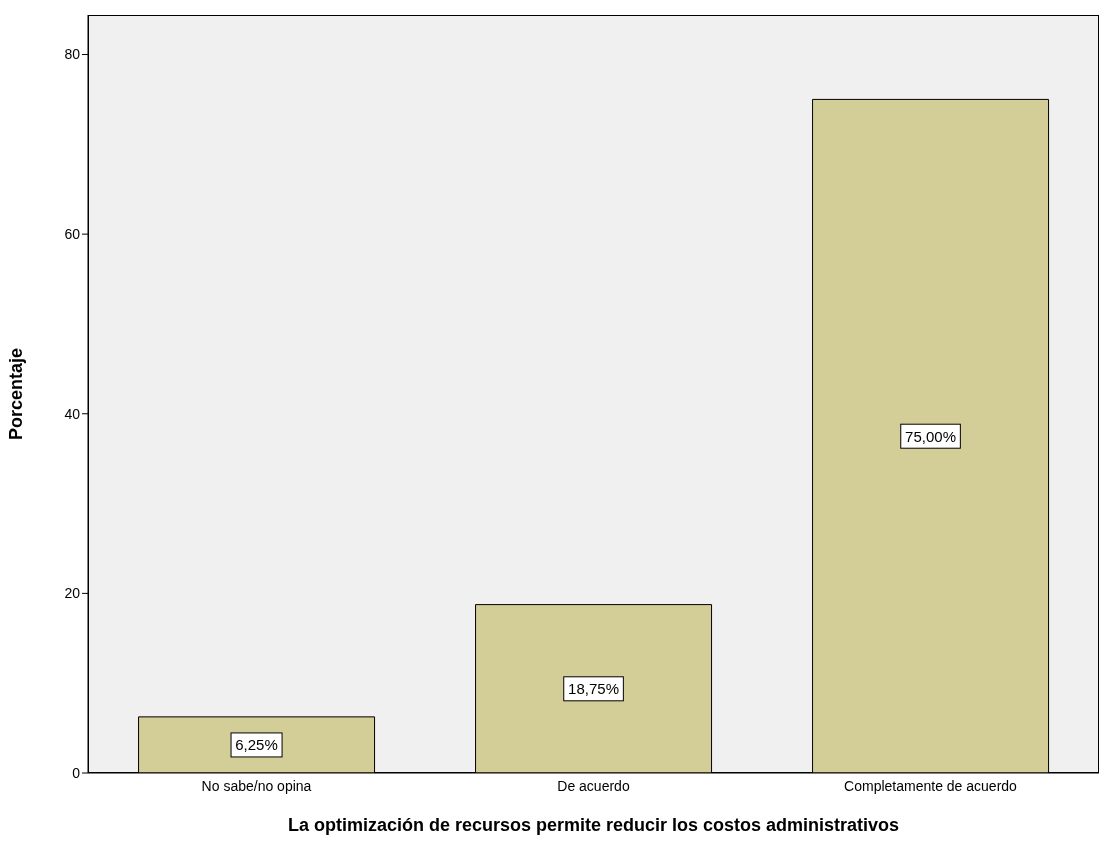 Image resolution: width=1111 pixels, height=849 pixels. What do you see at coordinates (72, 54) in the screenshot?
I see `y-tick-label: 80` at bounding box center [72, 54].